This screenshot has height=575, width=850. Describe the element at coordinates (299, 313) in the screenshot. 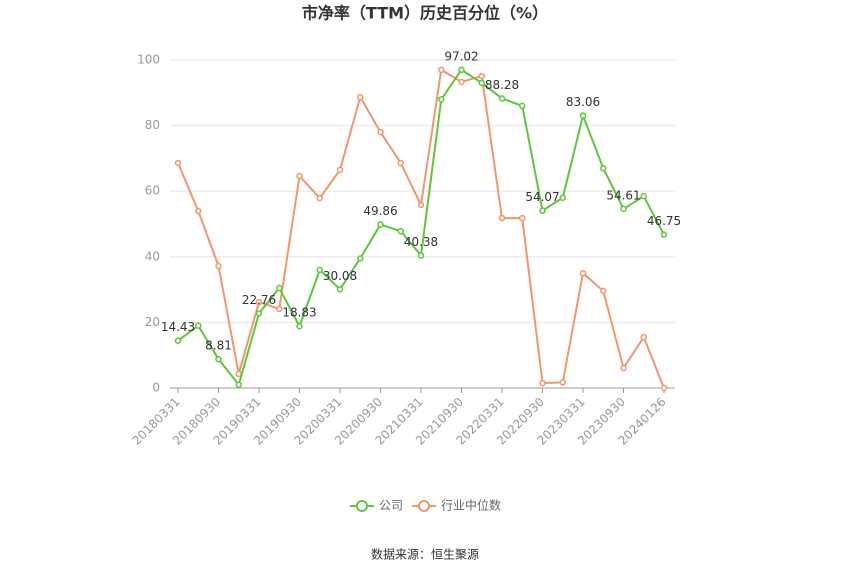

I see `data-label: 18.83` at that location.